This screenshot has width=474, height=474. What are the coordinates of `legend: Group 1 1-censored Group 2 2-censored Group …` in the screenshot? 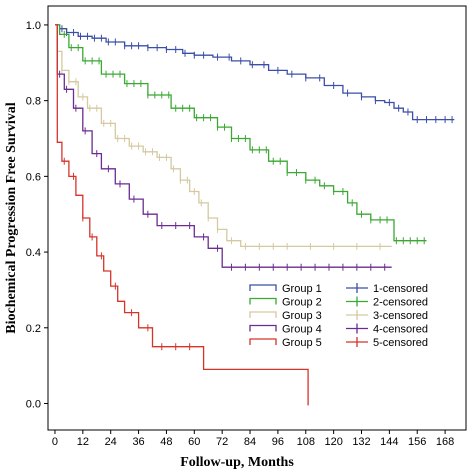 It's located at (340, 316).